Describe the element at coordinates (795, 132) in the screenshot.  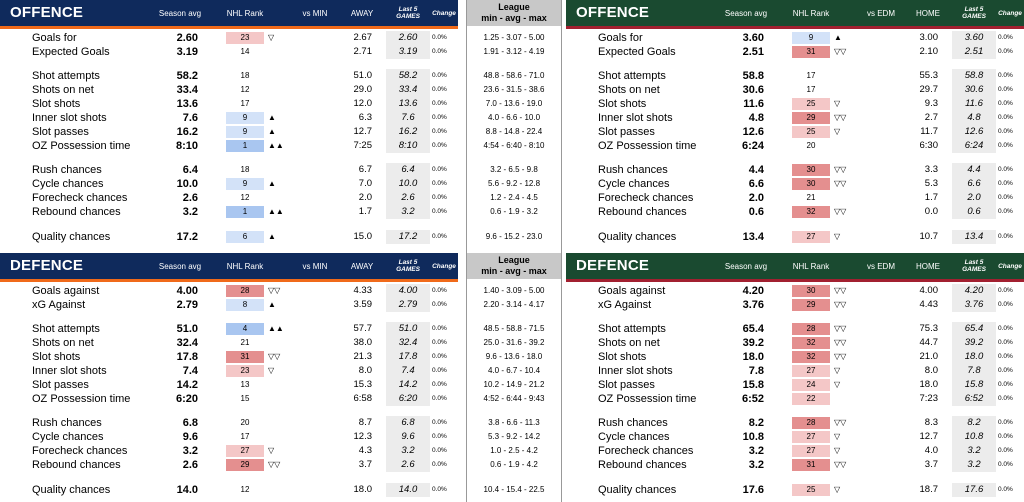
I see `stat-row: Slot passes 12.6 25 ▽ 11.7 12.6 0.0%` at that location.